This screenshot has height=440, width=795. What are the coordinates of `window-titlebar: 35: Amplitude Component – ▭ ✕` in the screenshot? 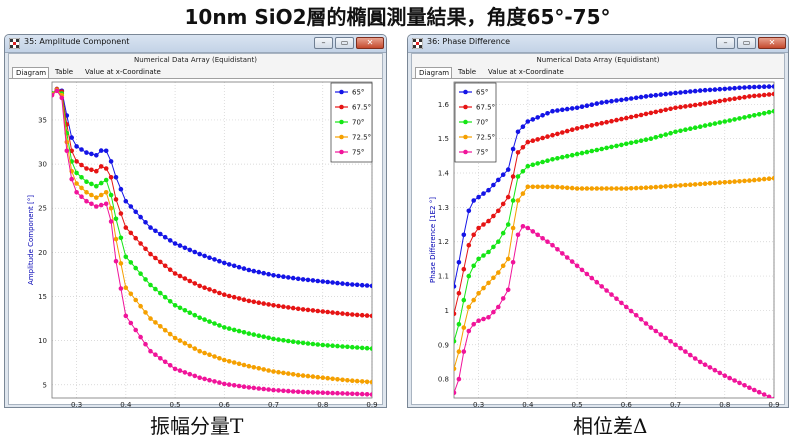 It's located at (195, 44).